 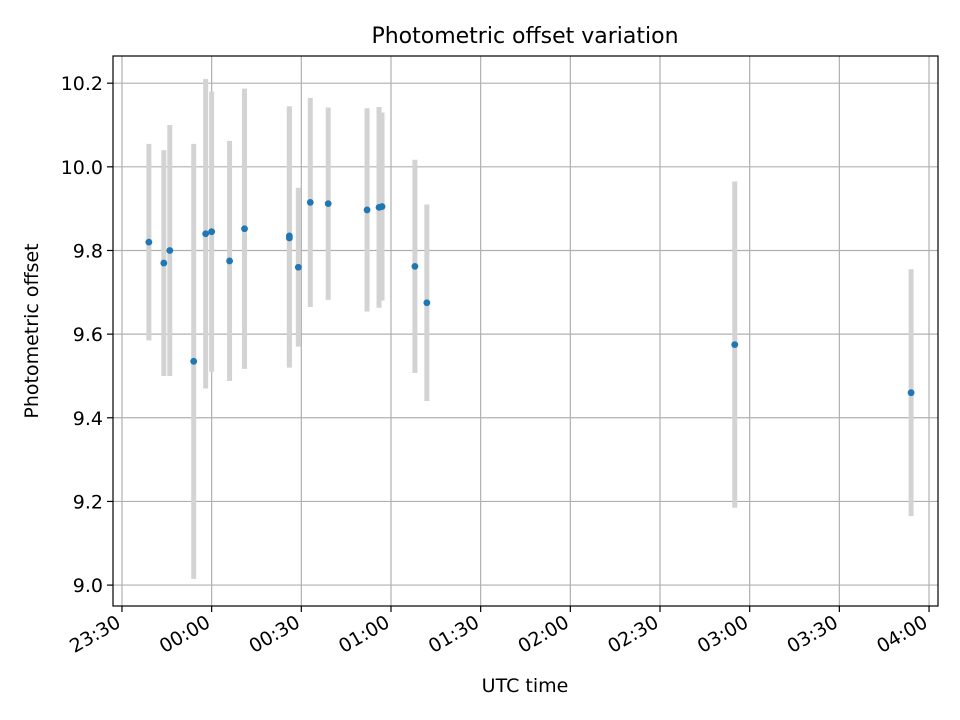 I want to click on y-tick-label: 9.4, so click(x=88, y=419).